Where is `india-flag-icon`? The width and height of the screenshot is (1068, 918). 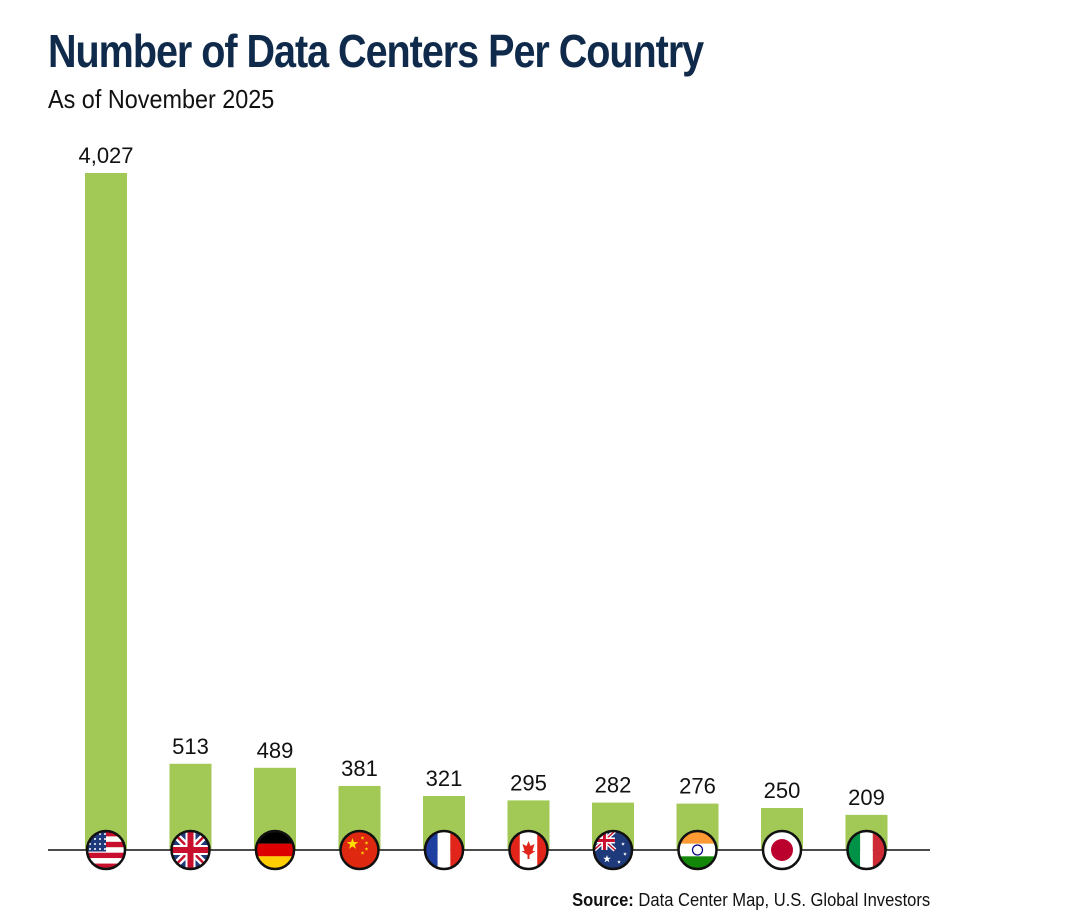
india-flag-icon is located at coordinates (697, 850).